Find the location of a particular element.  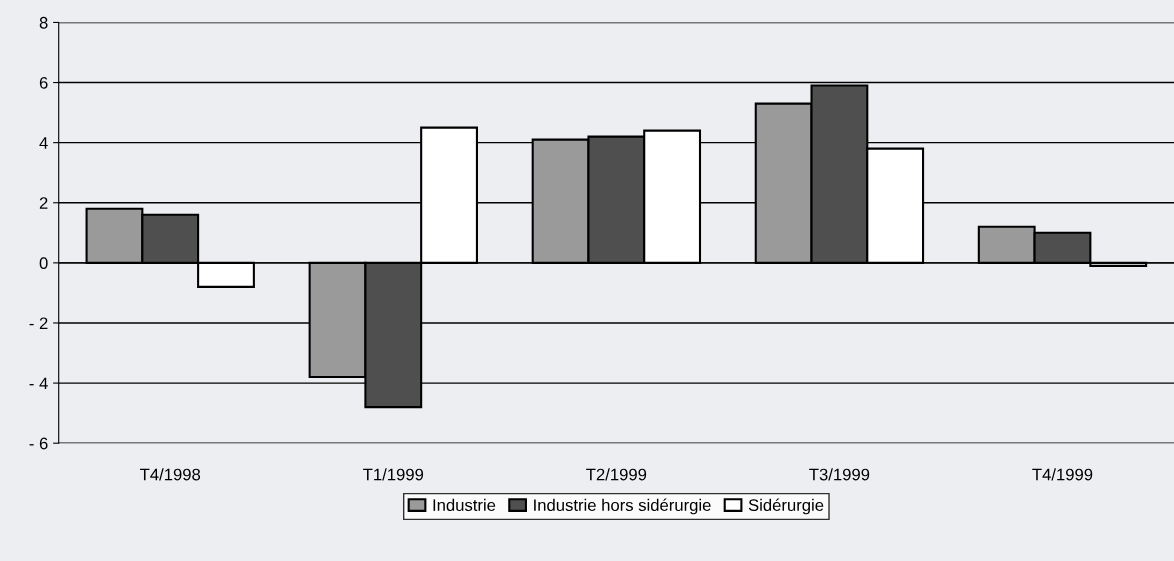

x-tick-label: T1/1999 is located at coordinates (393, 474).